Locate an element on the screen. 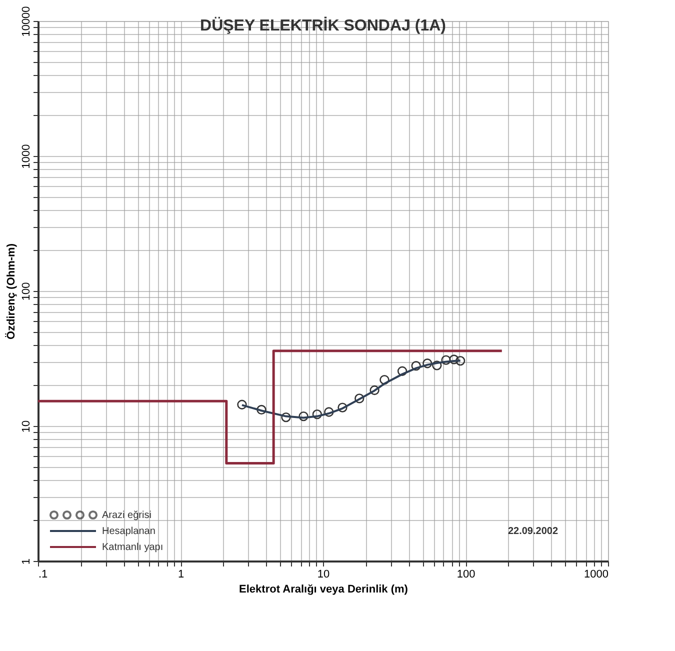  y-tick-label: 100 is located at coordinates (26, 291).